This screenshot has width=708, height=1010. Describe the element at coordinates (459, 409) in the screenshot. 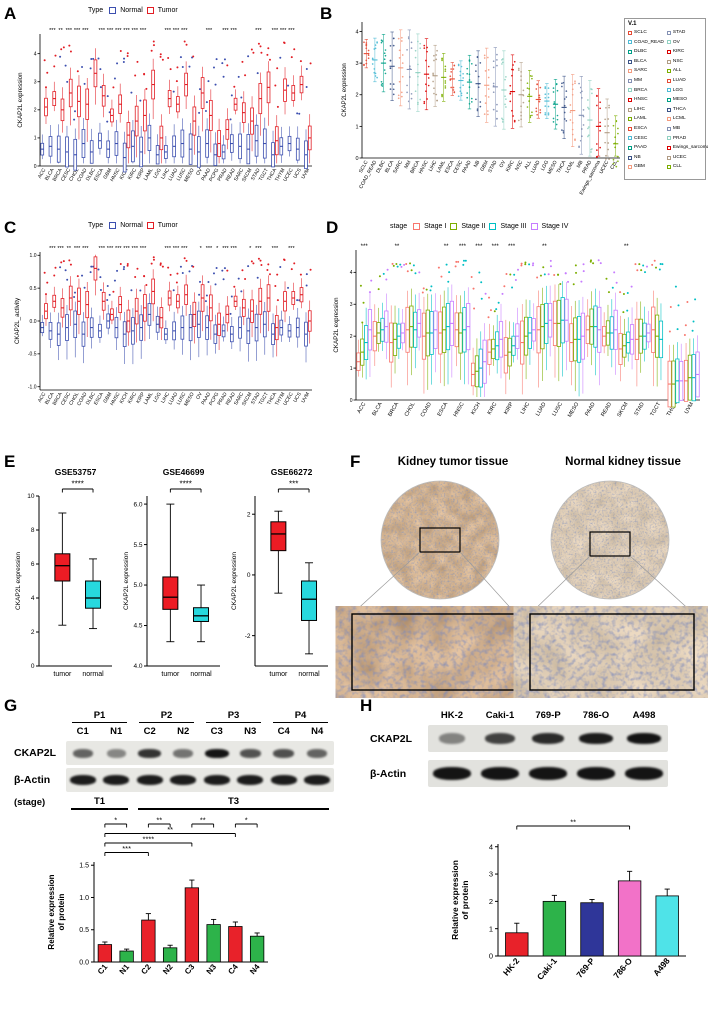

I see `svg-text: HNSC` at that location.